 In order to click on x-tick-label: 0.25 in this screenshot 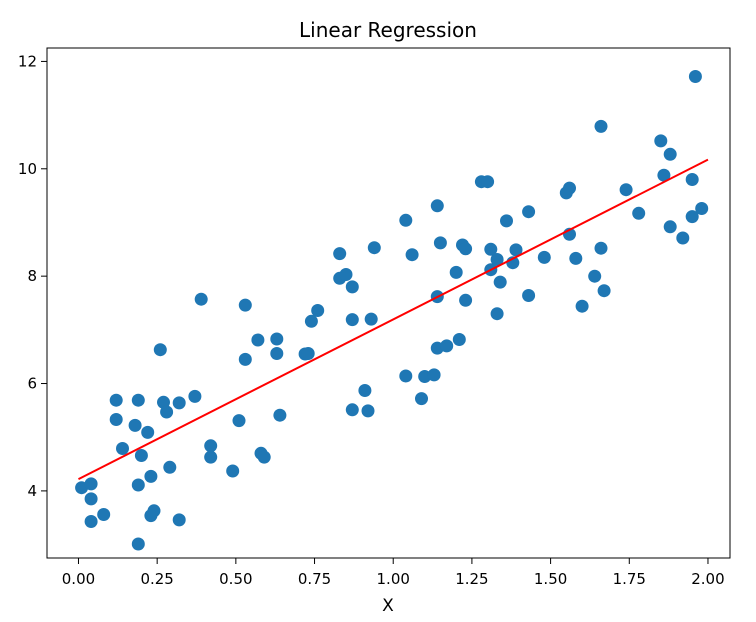, I will do `click(156, 579)`.